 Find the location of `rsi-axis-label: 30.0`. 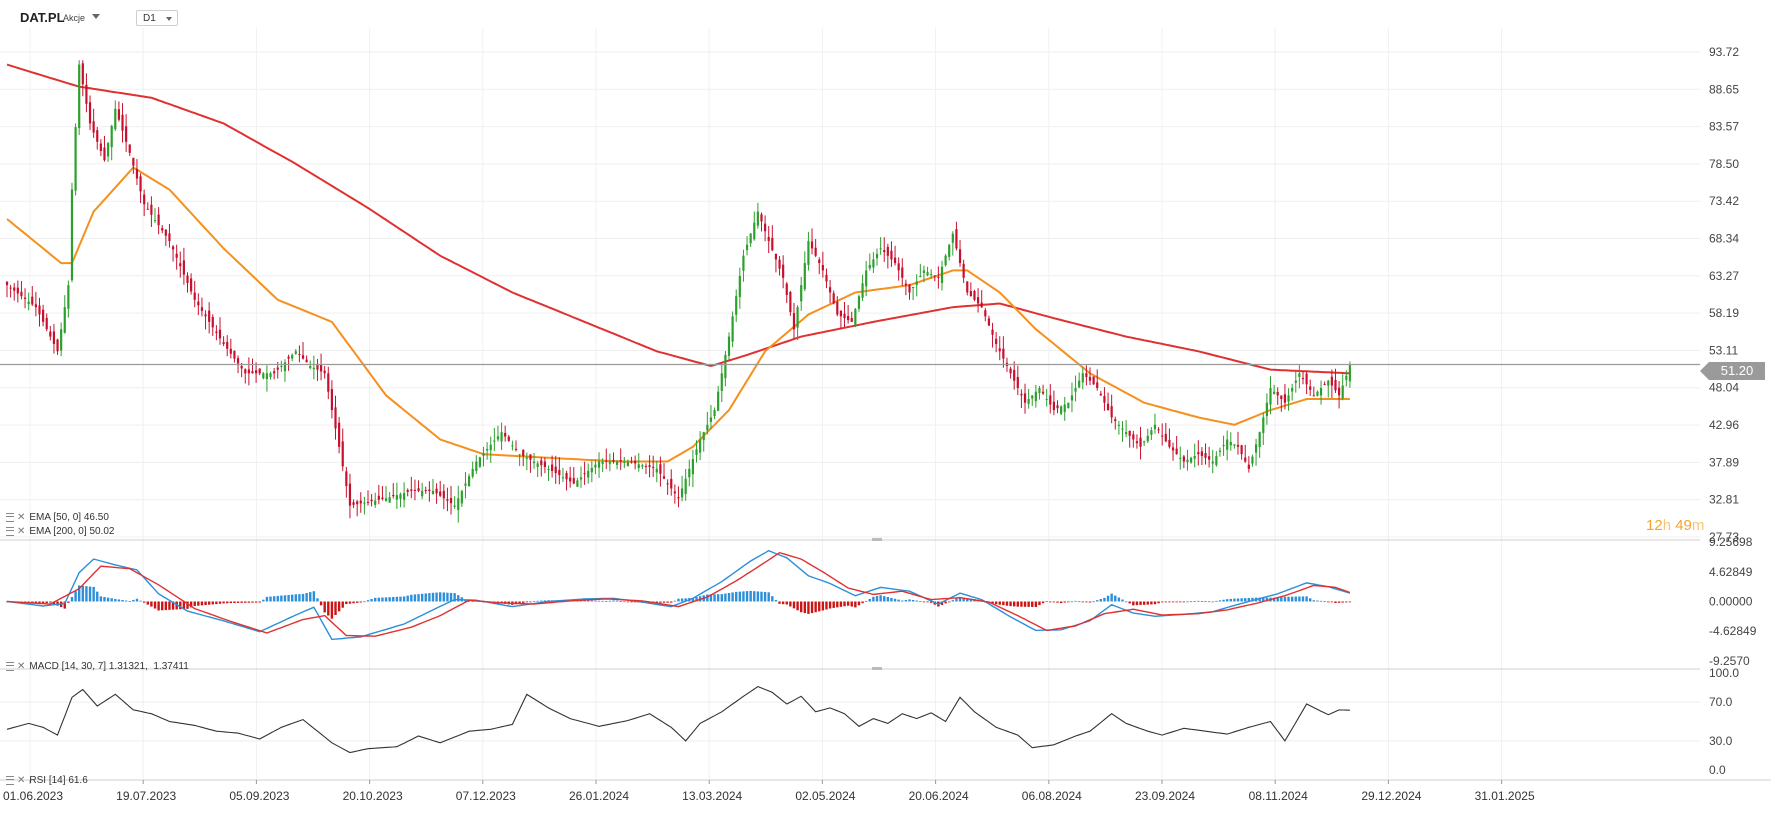

rsi-axis-label: 30.0 is located at coordinates (1721, 741).